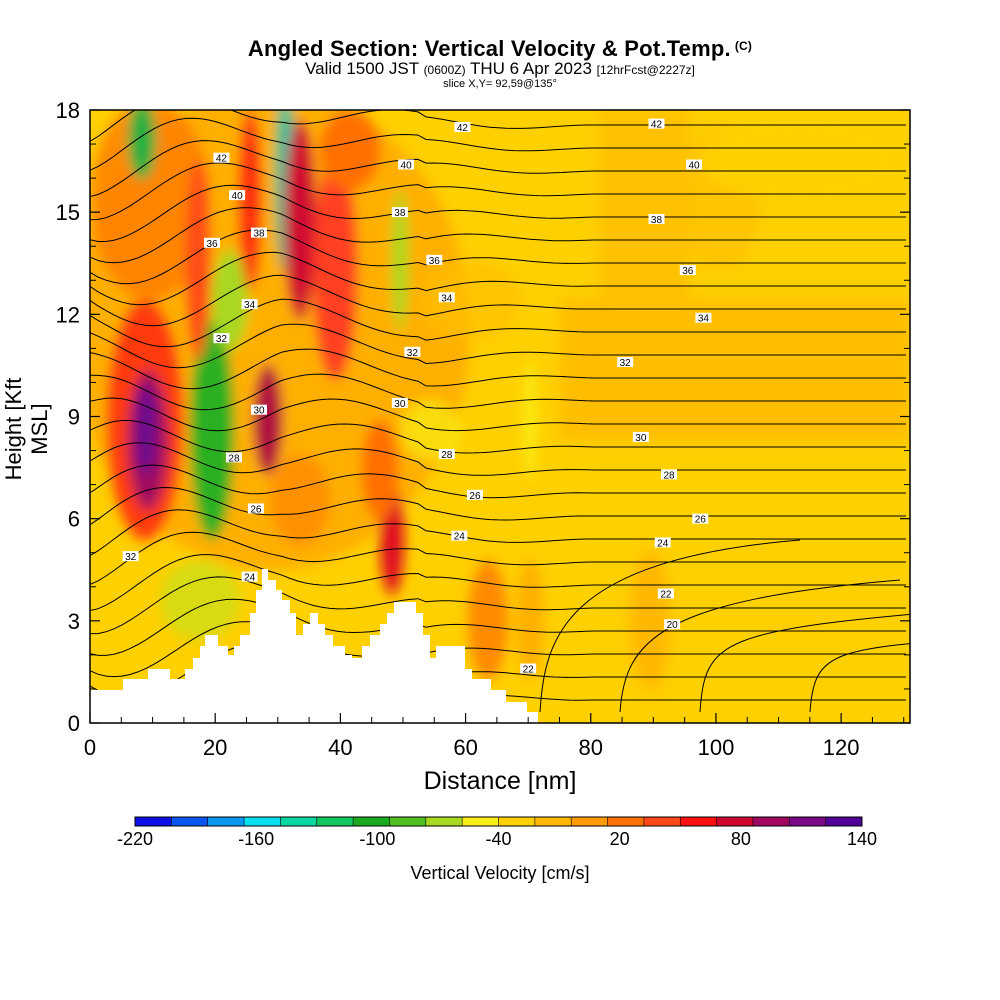  Describe the element at coordinates (434, 260) in the screenshot. I see `contour-label: 36` at that location.